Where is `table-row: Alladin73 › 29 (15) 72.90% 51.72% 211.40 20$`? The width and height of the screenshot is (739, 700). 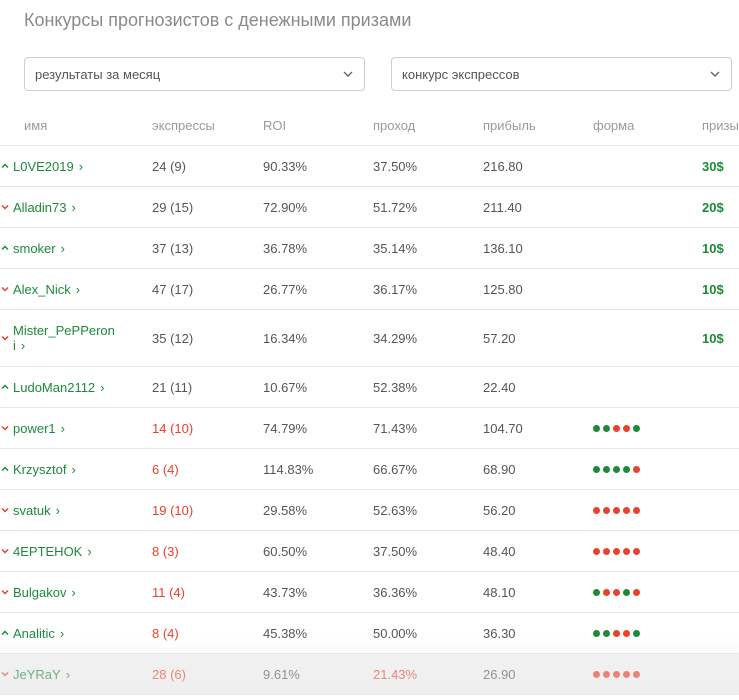 table-row: Alladin73 › 29 (15) 72.90% 51.72% 211.40 20$ is located at coordinates (369, 207).